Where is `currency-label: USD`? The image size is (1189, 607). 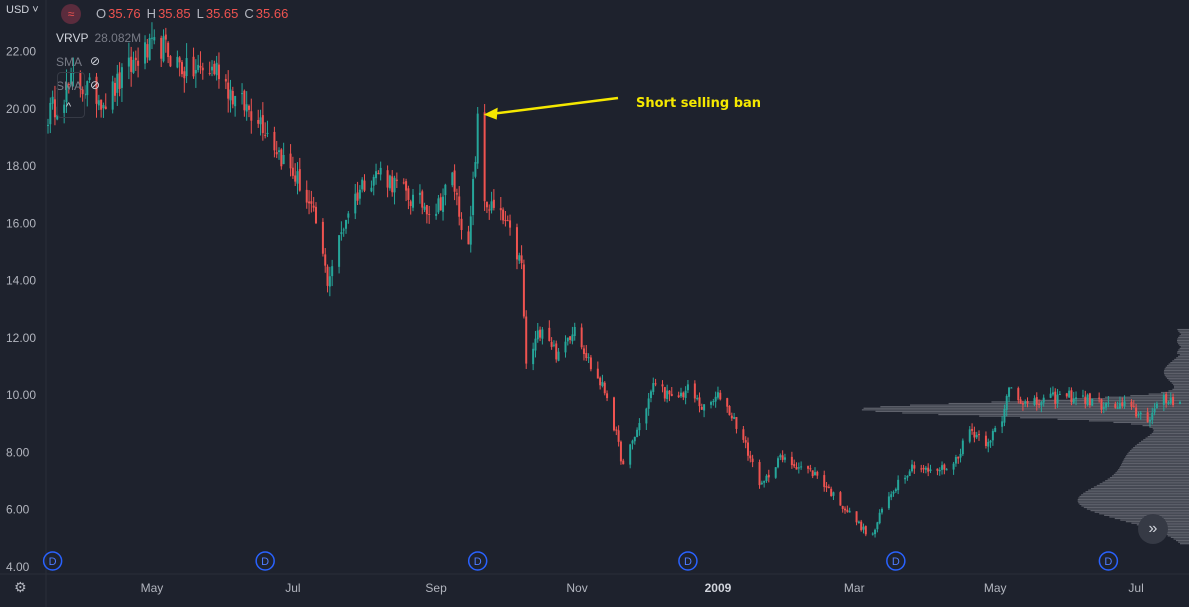
currency-label: USD is located at coordinates (18, 10).